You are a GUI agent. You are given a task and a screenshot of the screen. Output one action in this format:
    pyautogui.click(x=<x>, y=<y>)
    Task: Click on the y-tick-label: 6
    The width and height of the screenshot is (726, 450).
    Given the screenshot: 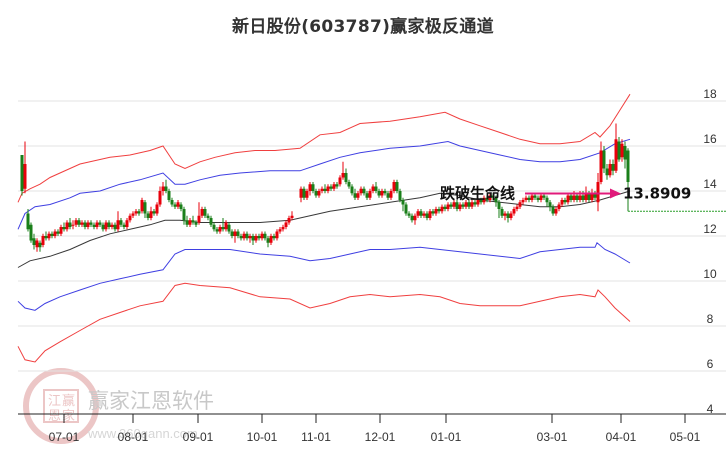 What is the action you would take?
    pyautogui.click(x=710, y=364)
    